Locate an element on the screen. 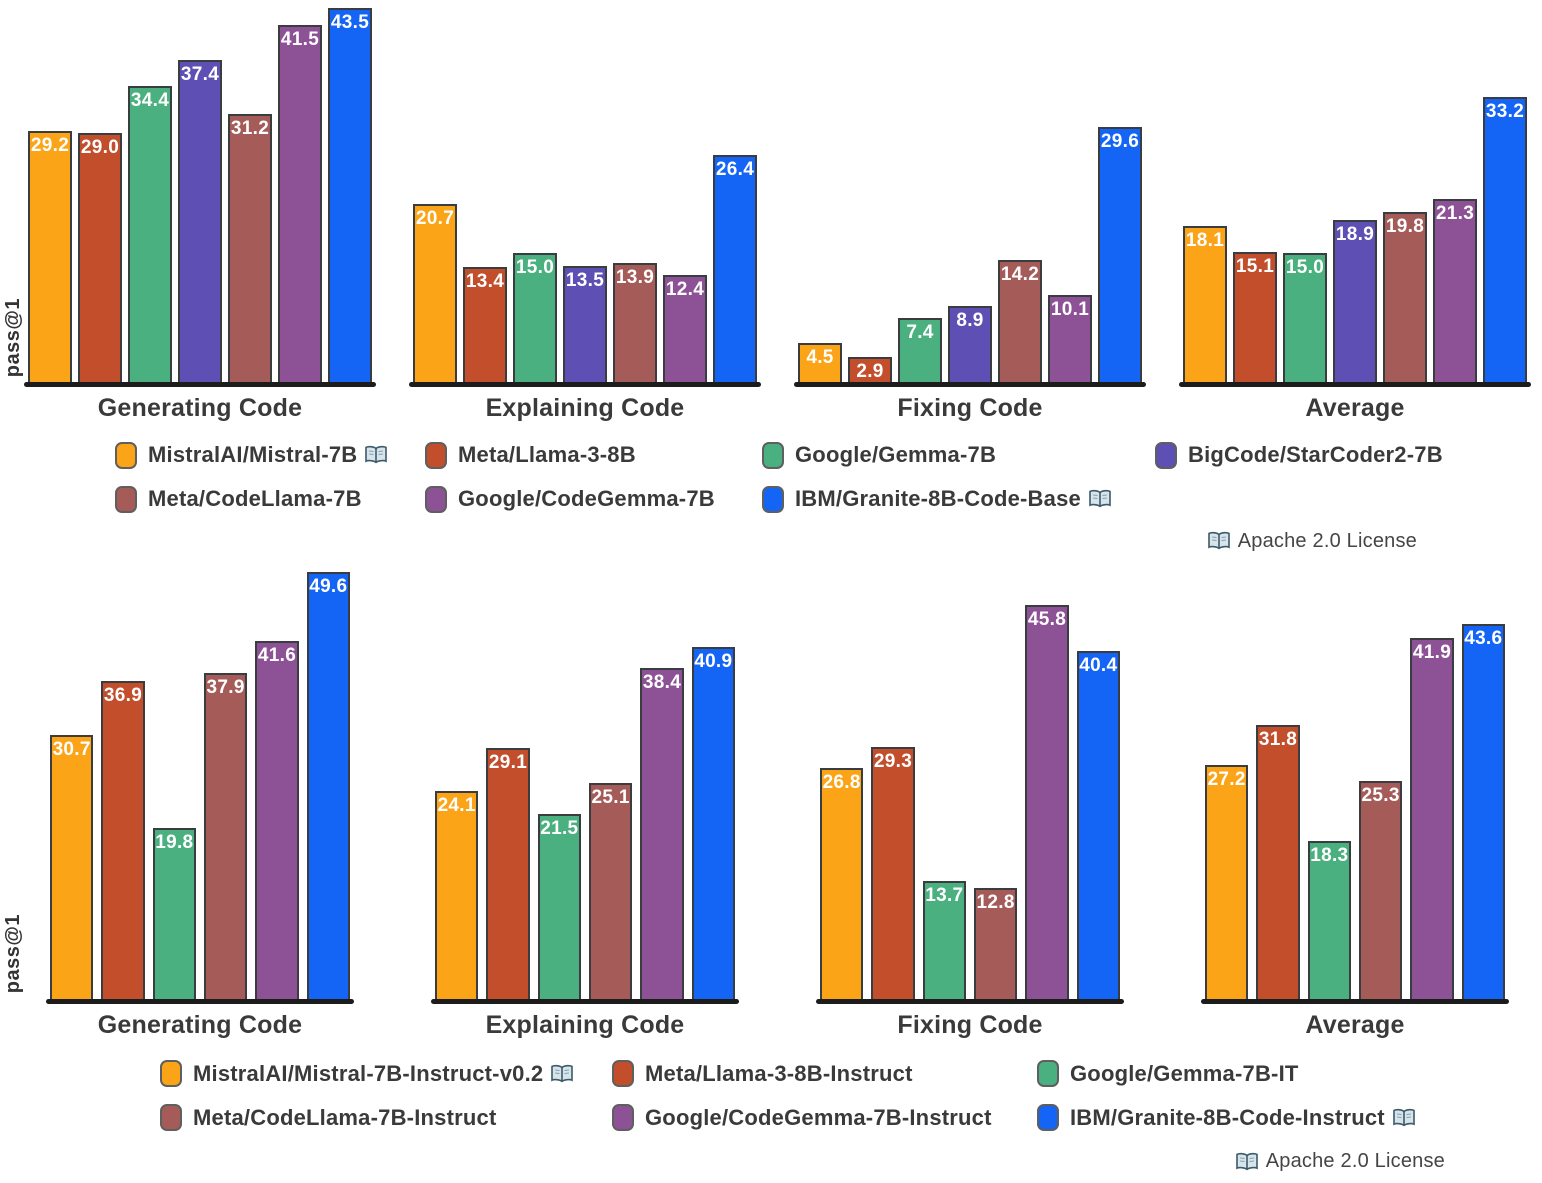 This screenshot has height=1183, width=1542. chart-fixing-code: 26.8 29.3 13.7 12.8 45.8 40.4 Fixing Code is located at coordinates (970, 803).